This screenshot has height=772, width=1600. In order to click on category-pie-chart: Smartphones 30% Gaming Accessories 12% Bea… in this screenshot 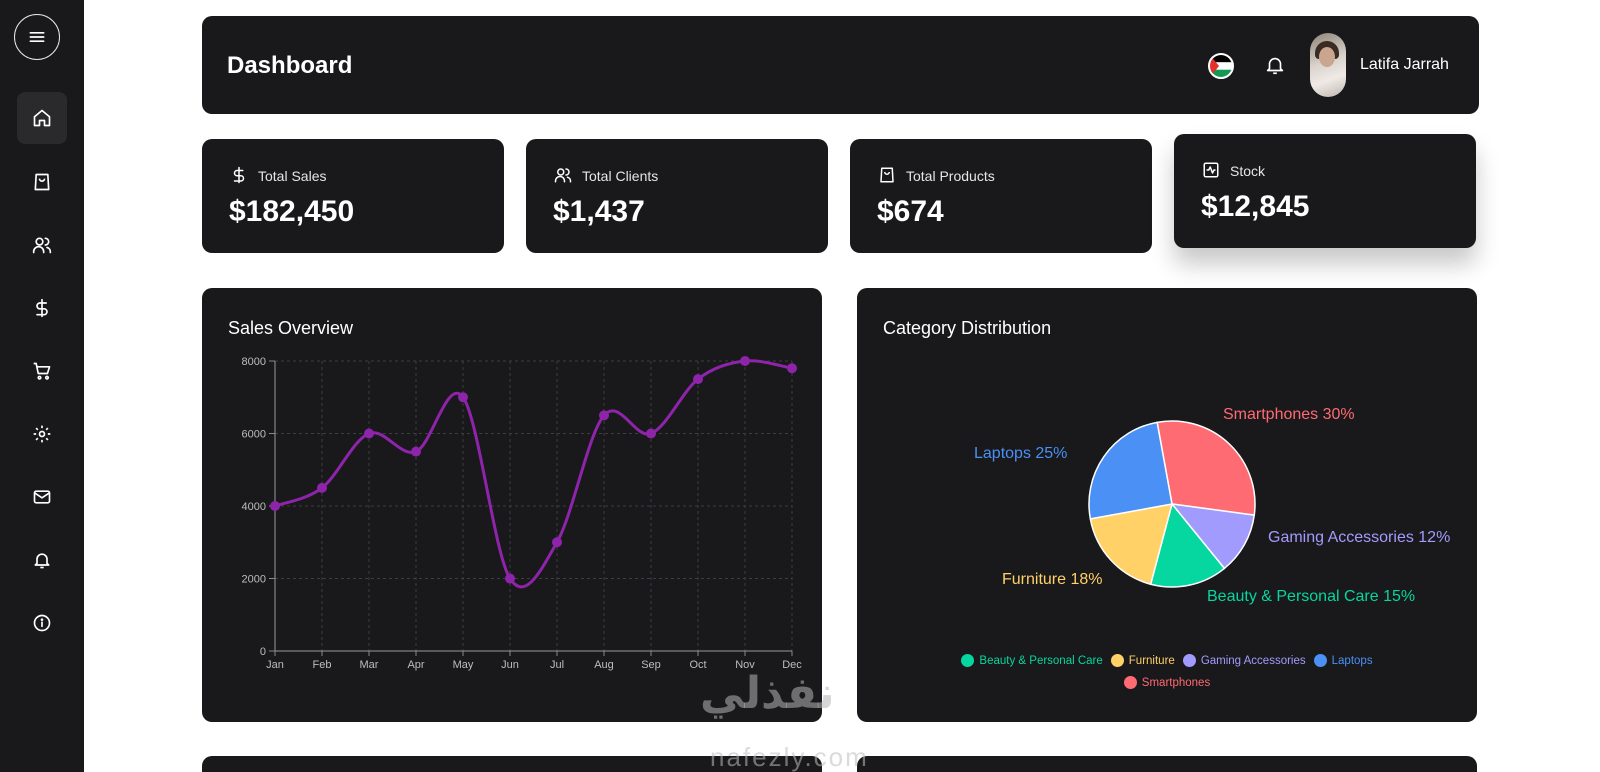, I will do `click(1212, 505)`.